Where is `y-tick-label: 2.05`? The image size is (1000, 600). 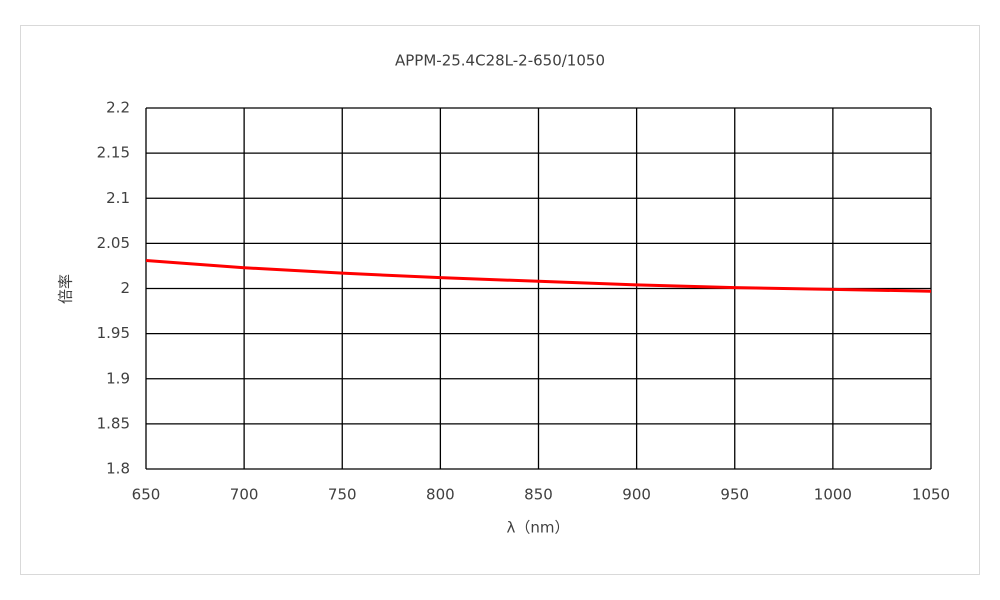 y-tick-label: 2.05 is located at coordinates (113, 243).